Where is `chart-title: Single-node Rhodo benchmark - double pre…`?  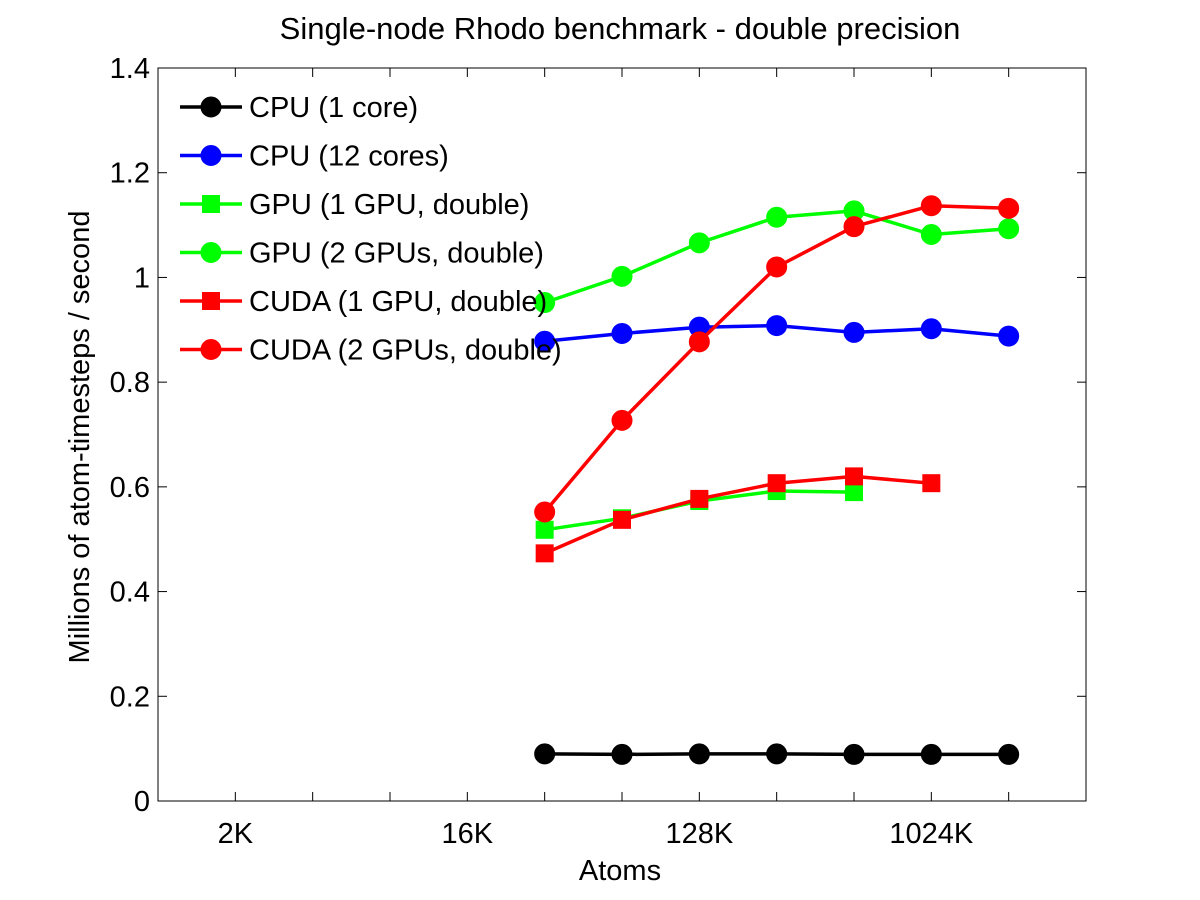 chart-title: Single-node Rhodo benchmark - double pre… is located at coordinates (620, 28).